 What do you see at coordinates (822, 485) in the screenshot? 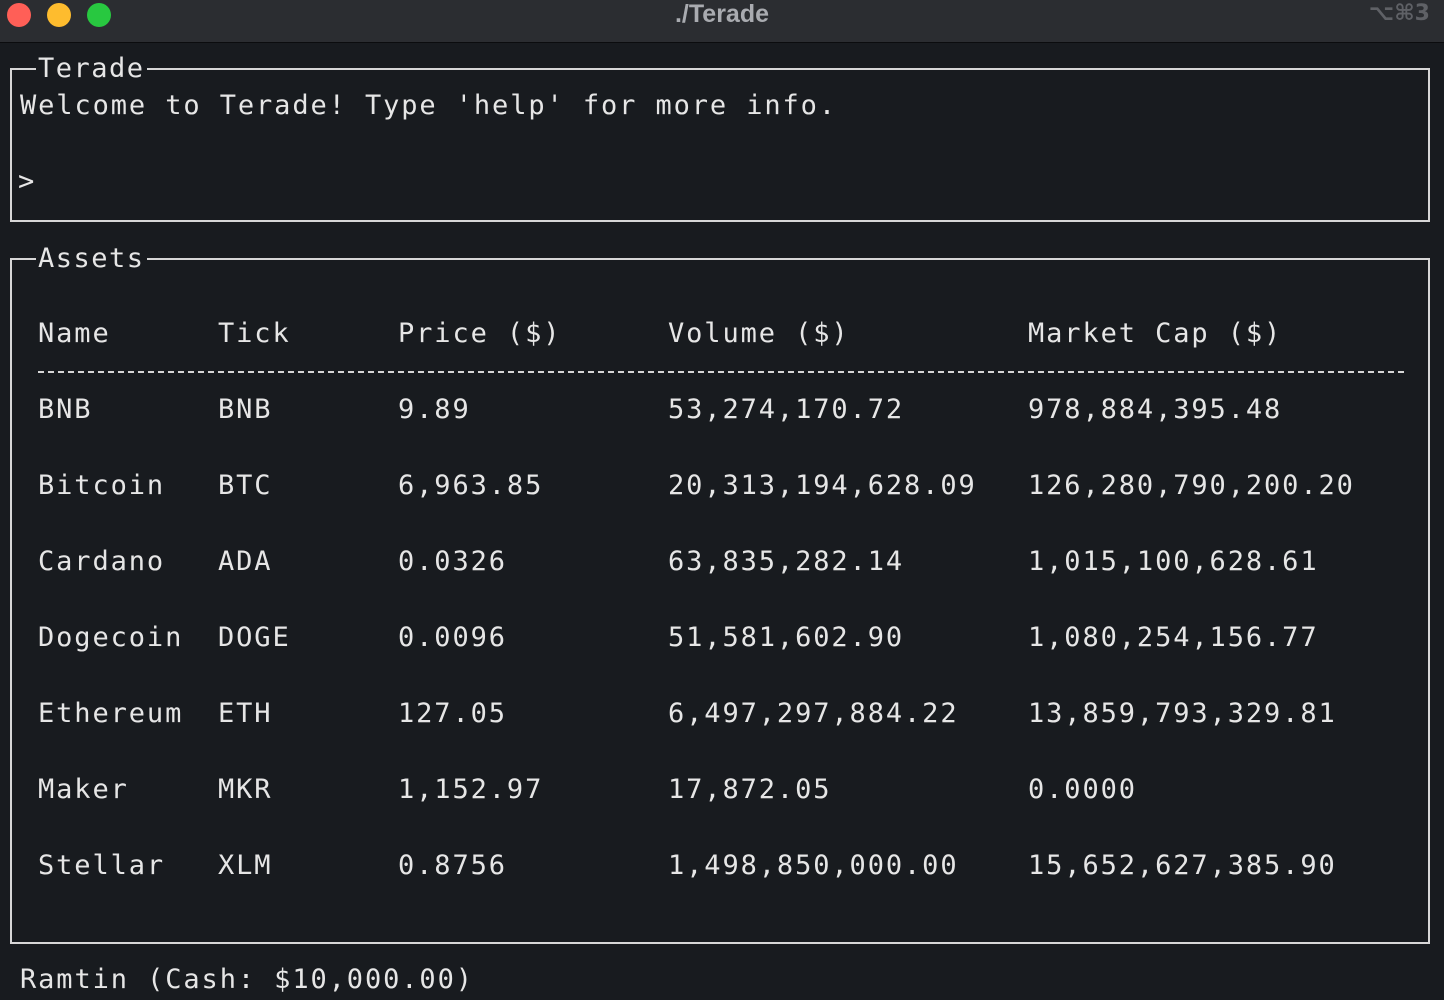
I see `cell-volume: 20,313,194,628.09` at bounding box center [822, 485].